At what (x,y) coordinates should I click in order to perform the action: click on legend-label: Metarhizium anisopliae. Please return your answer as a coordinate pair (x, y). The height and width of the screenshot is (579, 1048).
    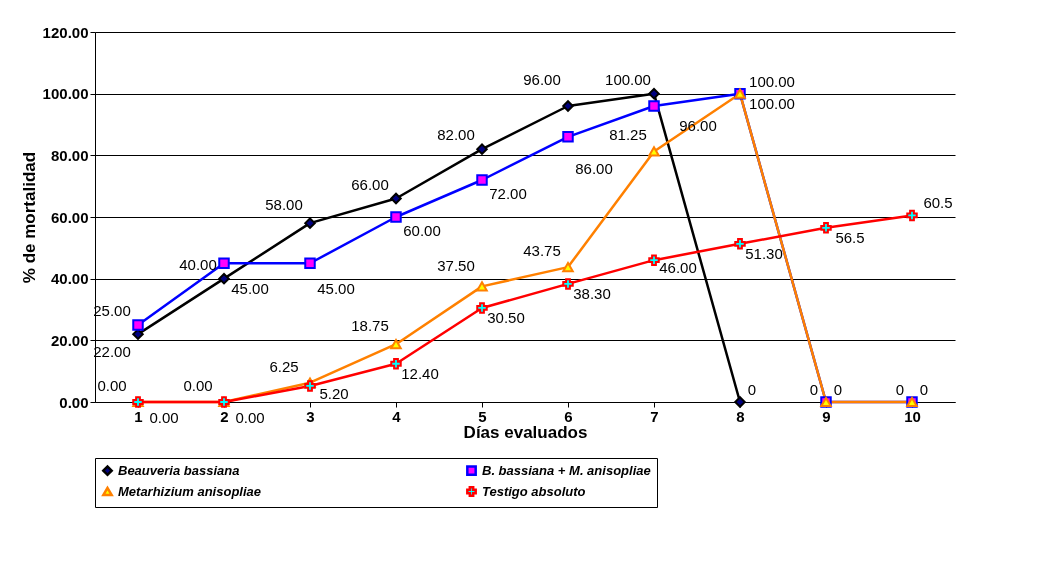
    Looking at the image, I should click on (190, 491).